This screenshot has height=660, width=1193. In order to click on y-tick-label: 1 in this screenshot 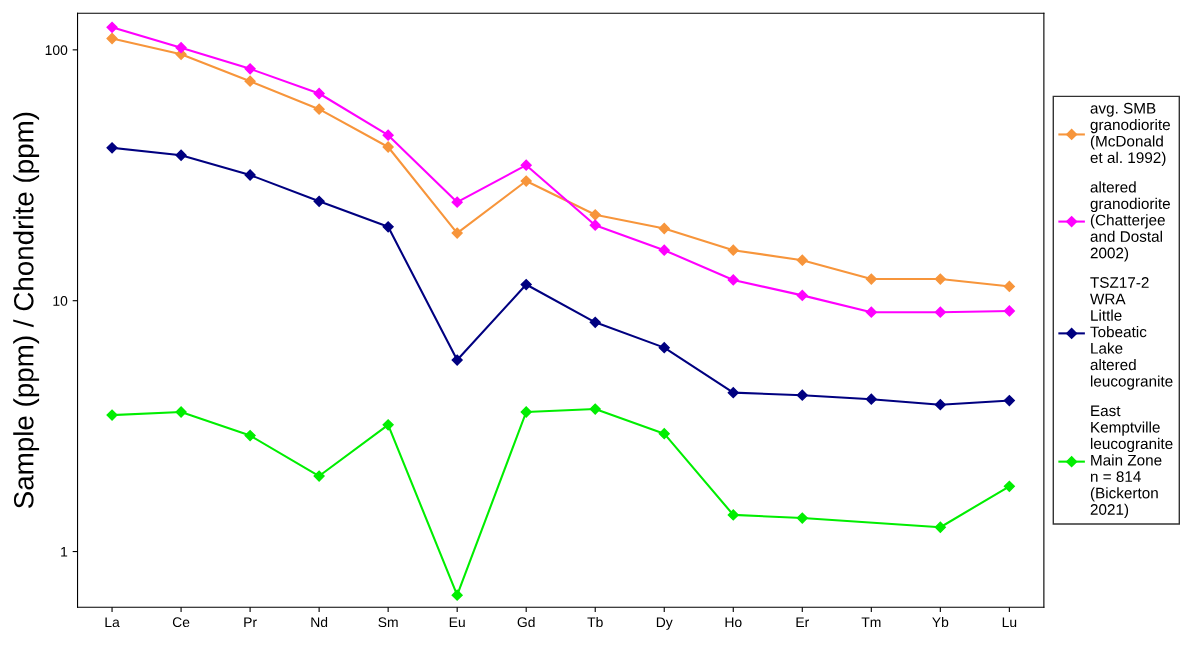, I will do `click(64, 552)`.